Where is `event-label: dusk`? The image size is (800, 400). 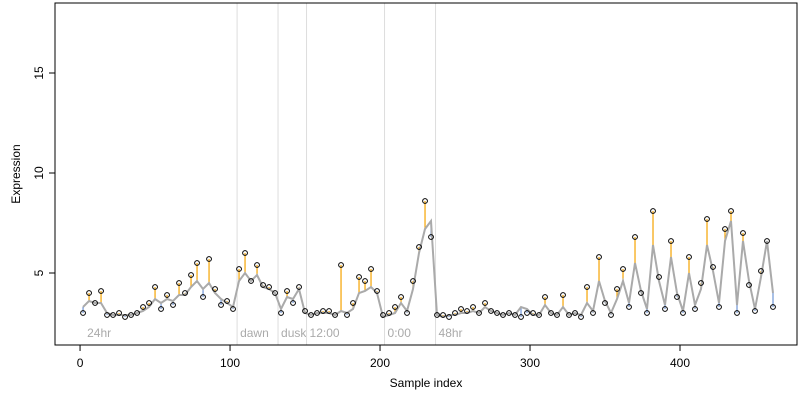 event-label: dusk is located at coordinates (294, 333).